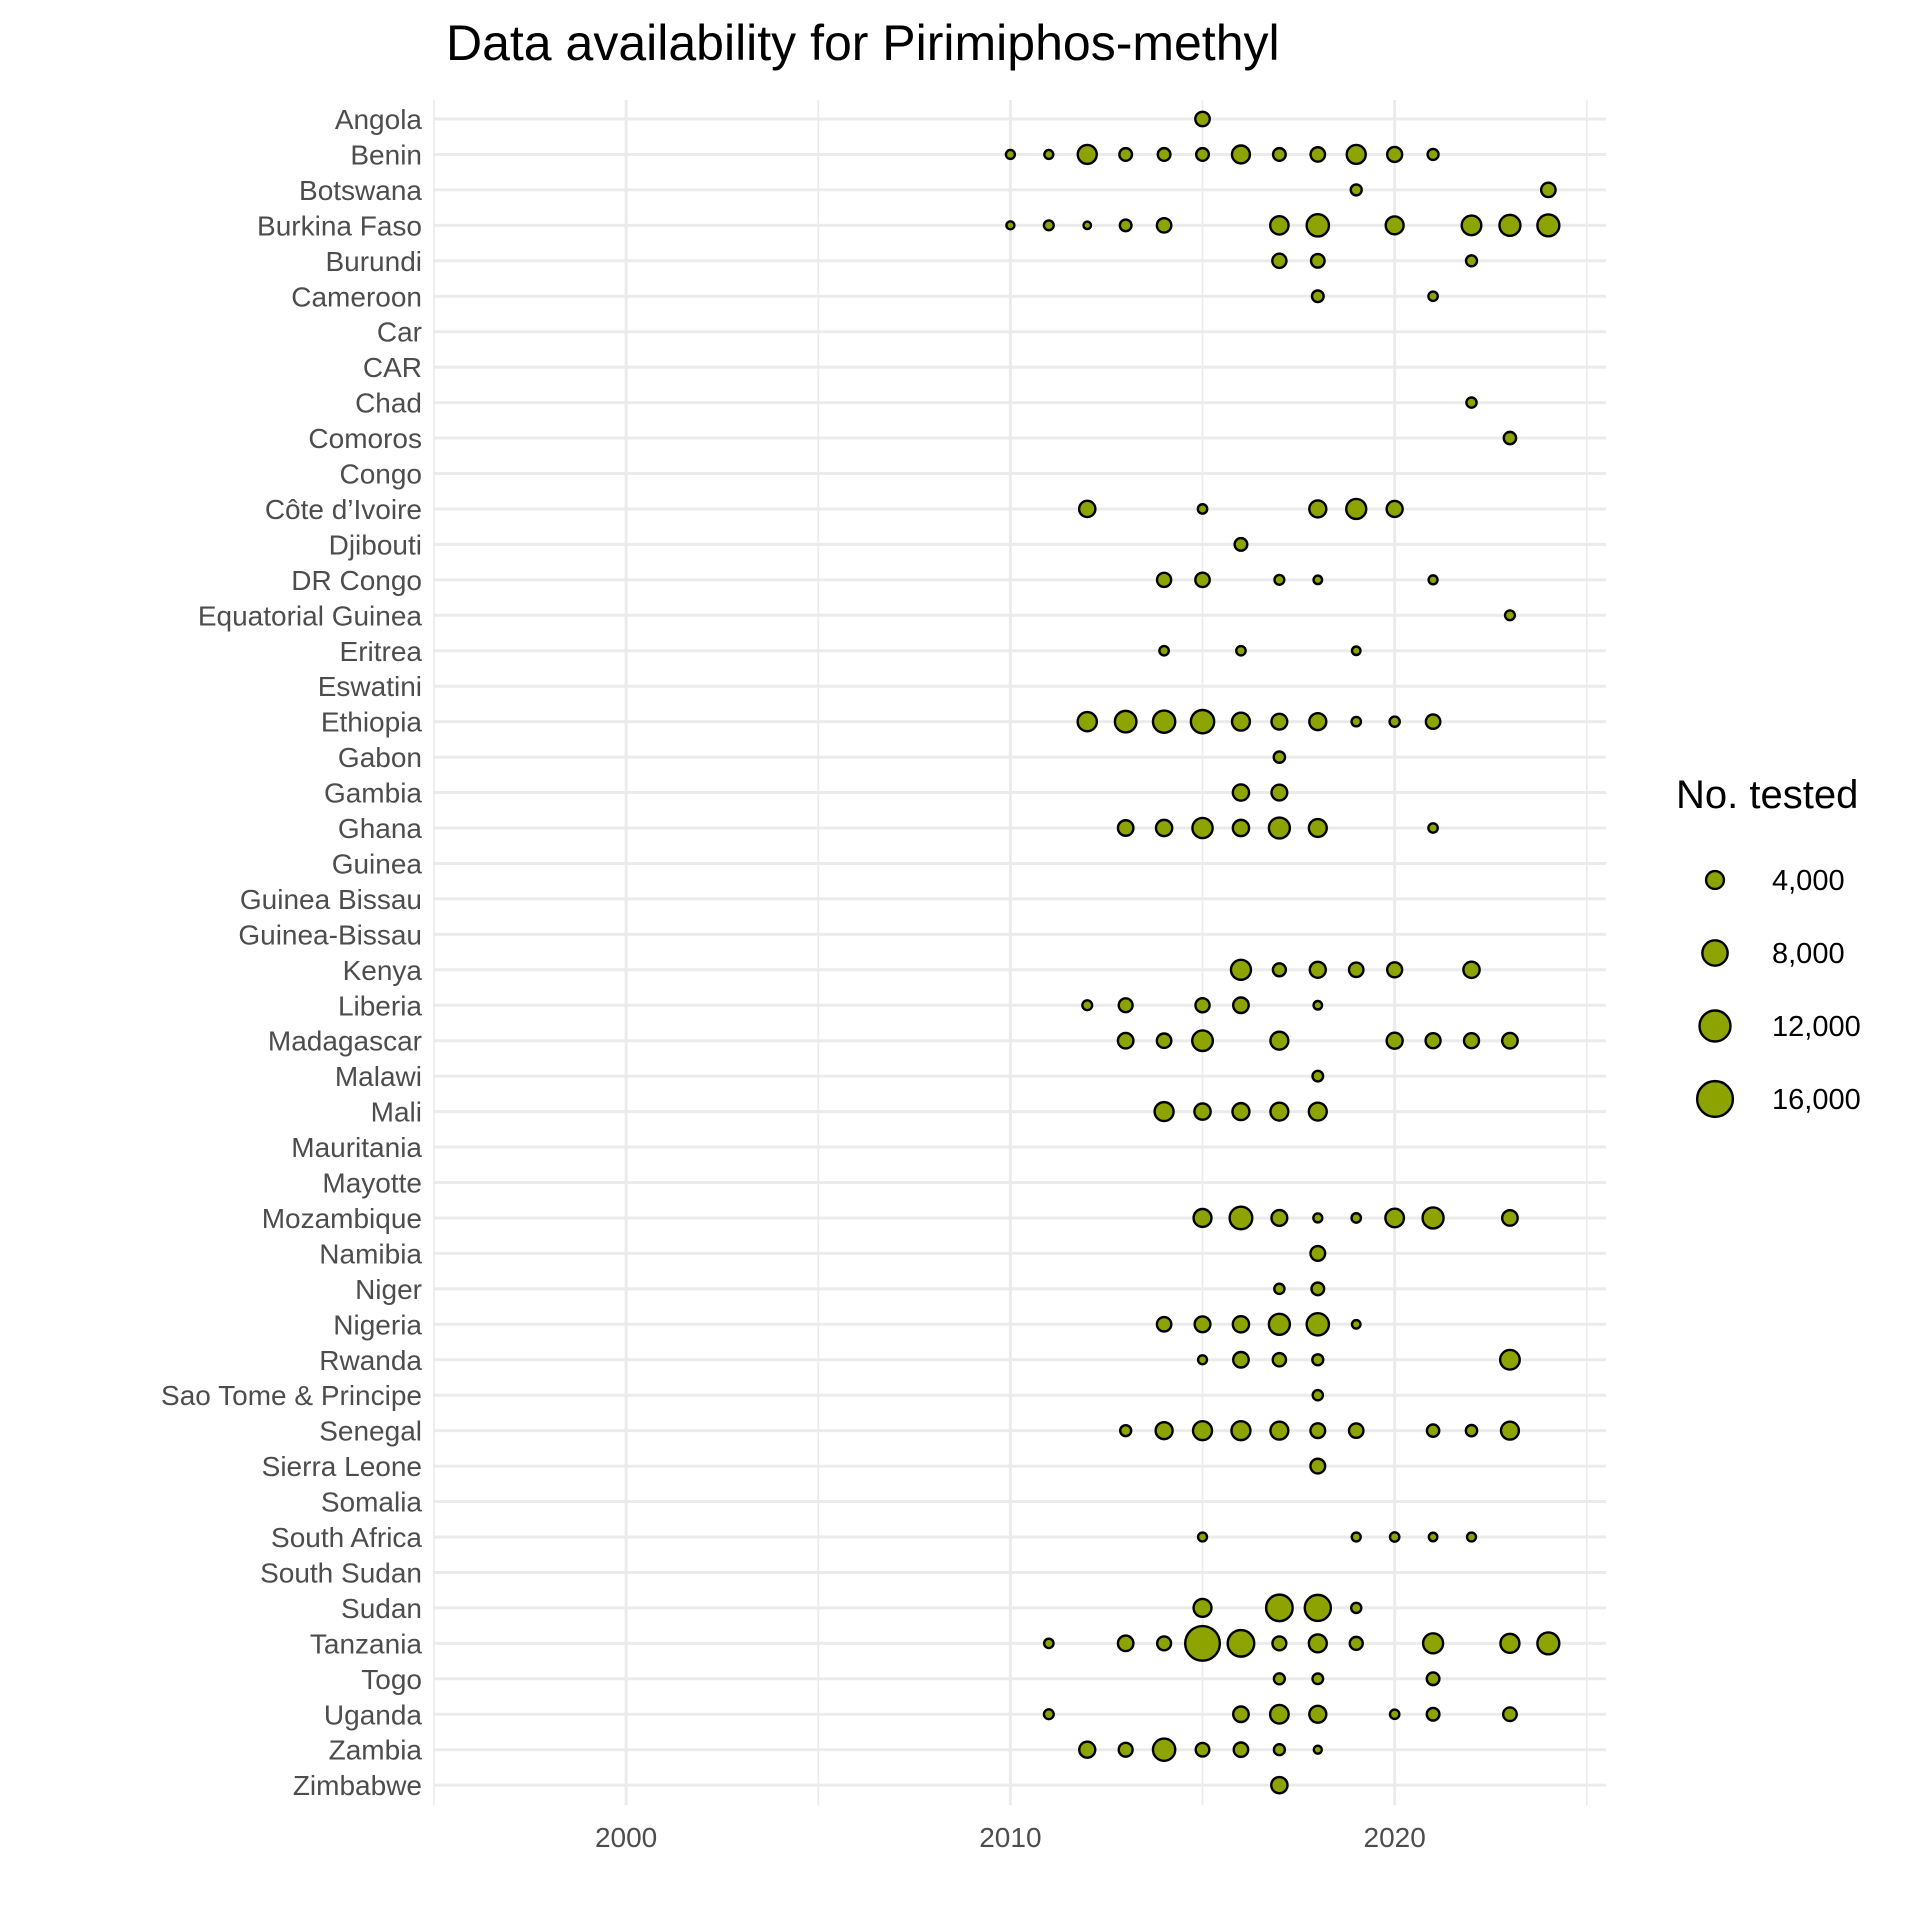 The width and height of the screenshot is (1920, 1920). I want to click on legend-label: 4,000, so click(1808, 881).